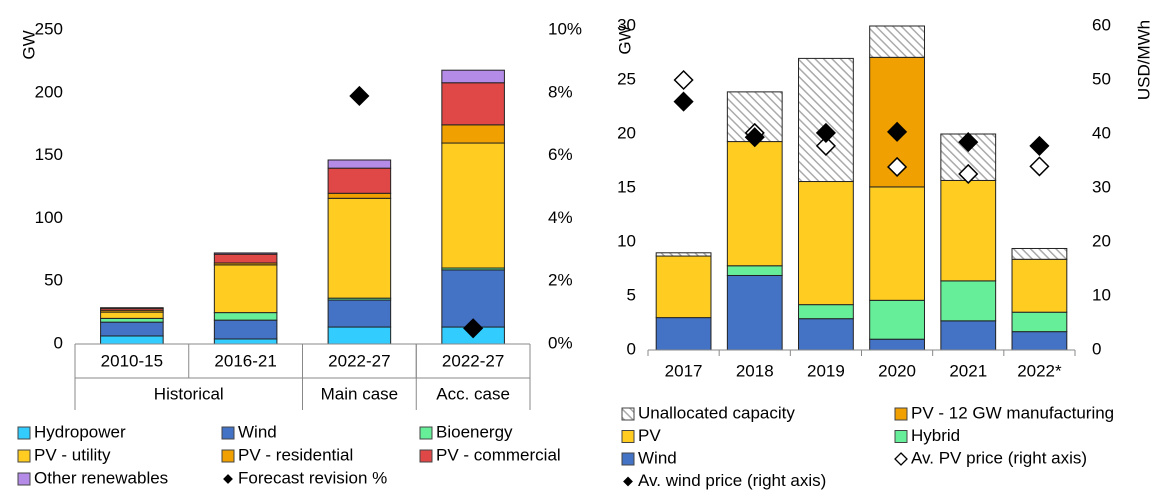 The height and width of the screenshot is (493, 1156). What do you see at coordinates (716, 412) in the screenshot?
I see `legend-label: Unallocated capacity` at bounding box center [716, 412].